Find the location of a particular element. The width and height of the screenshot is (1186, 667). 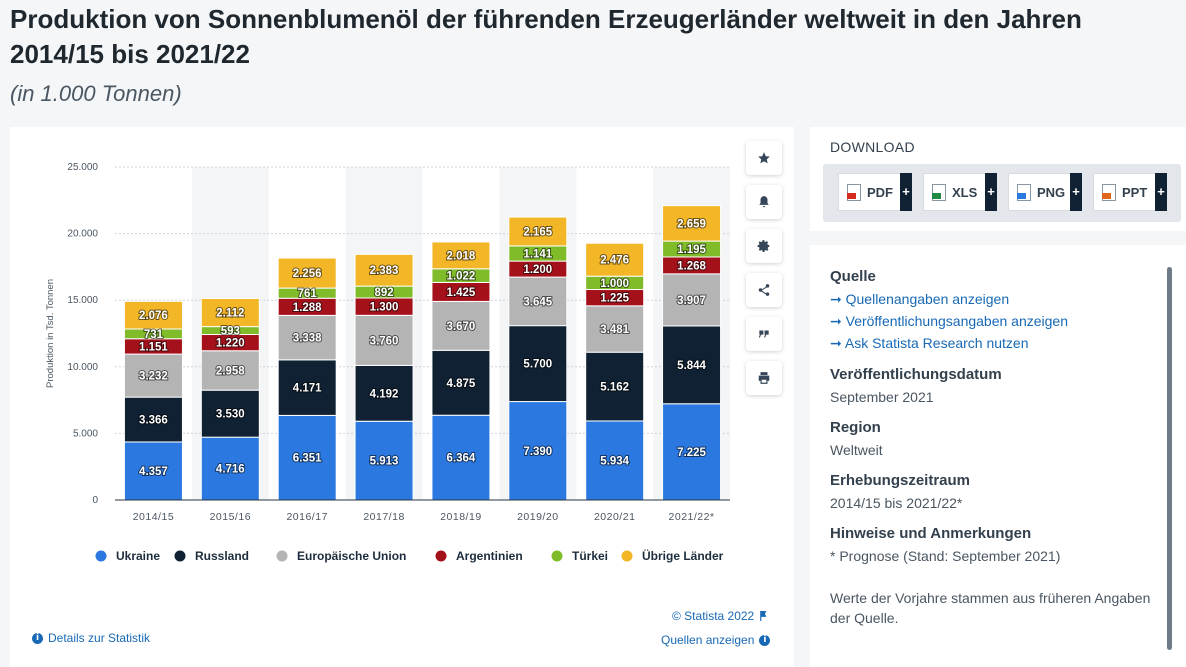

y-tick-label: 25.000 is located at coordinates (82, 167).